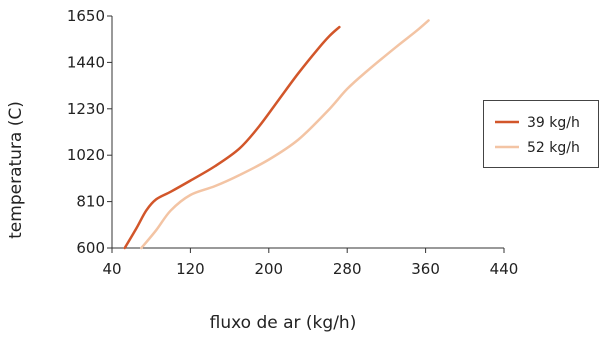  I want to click on x-tick-label: 40, so click(111, 269).